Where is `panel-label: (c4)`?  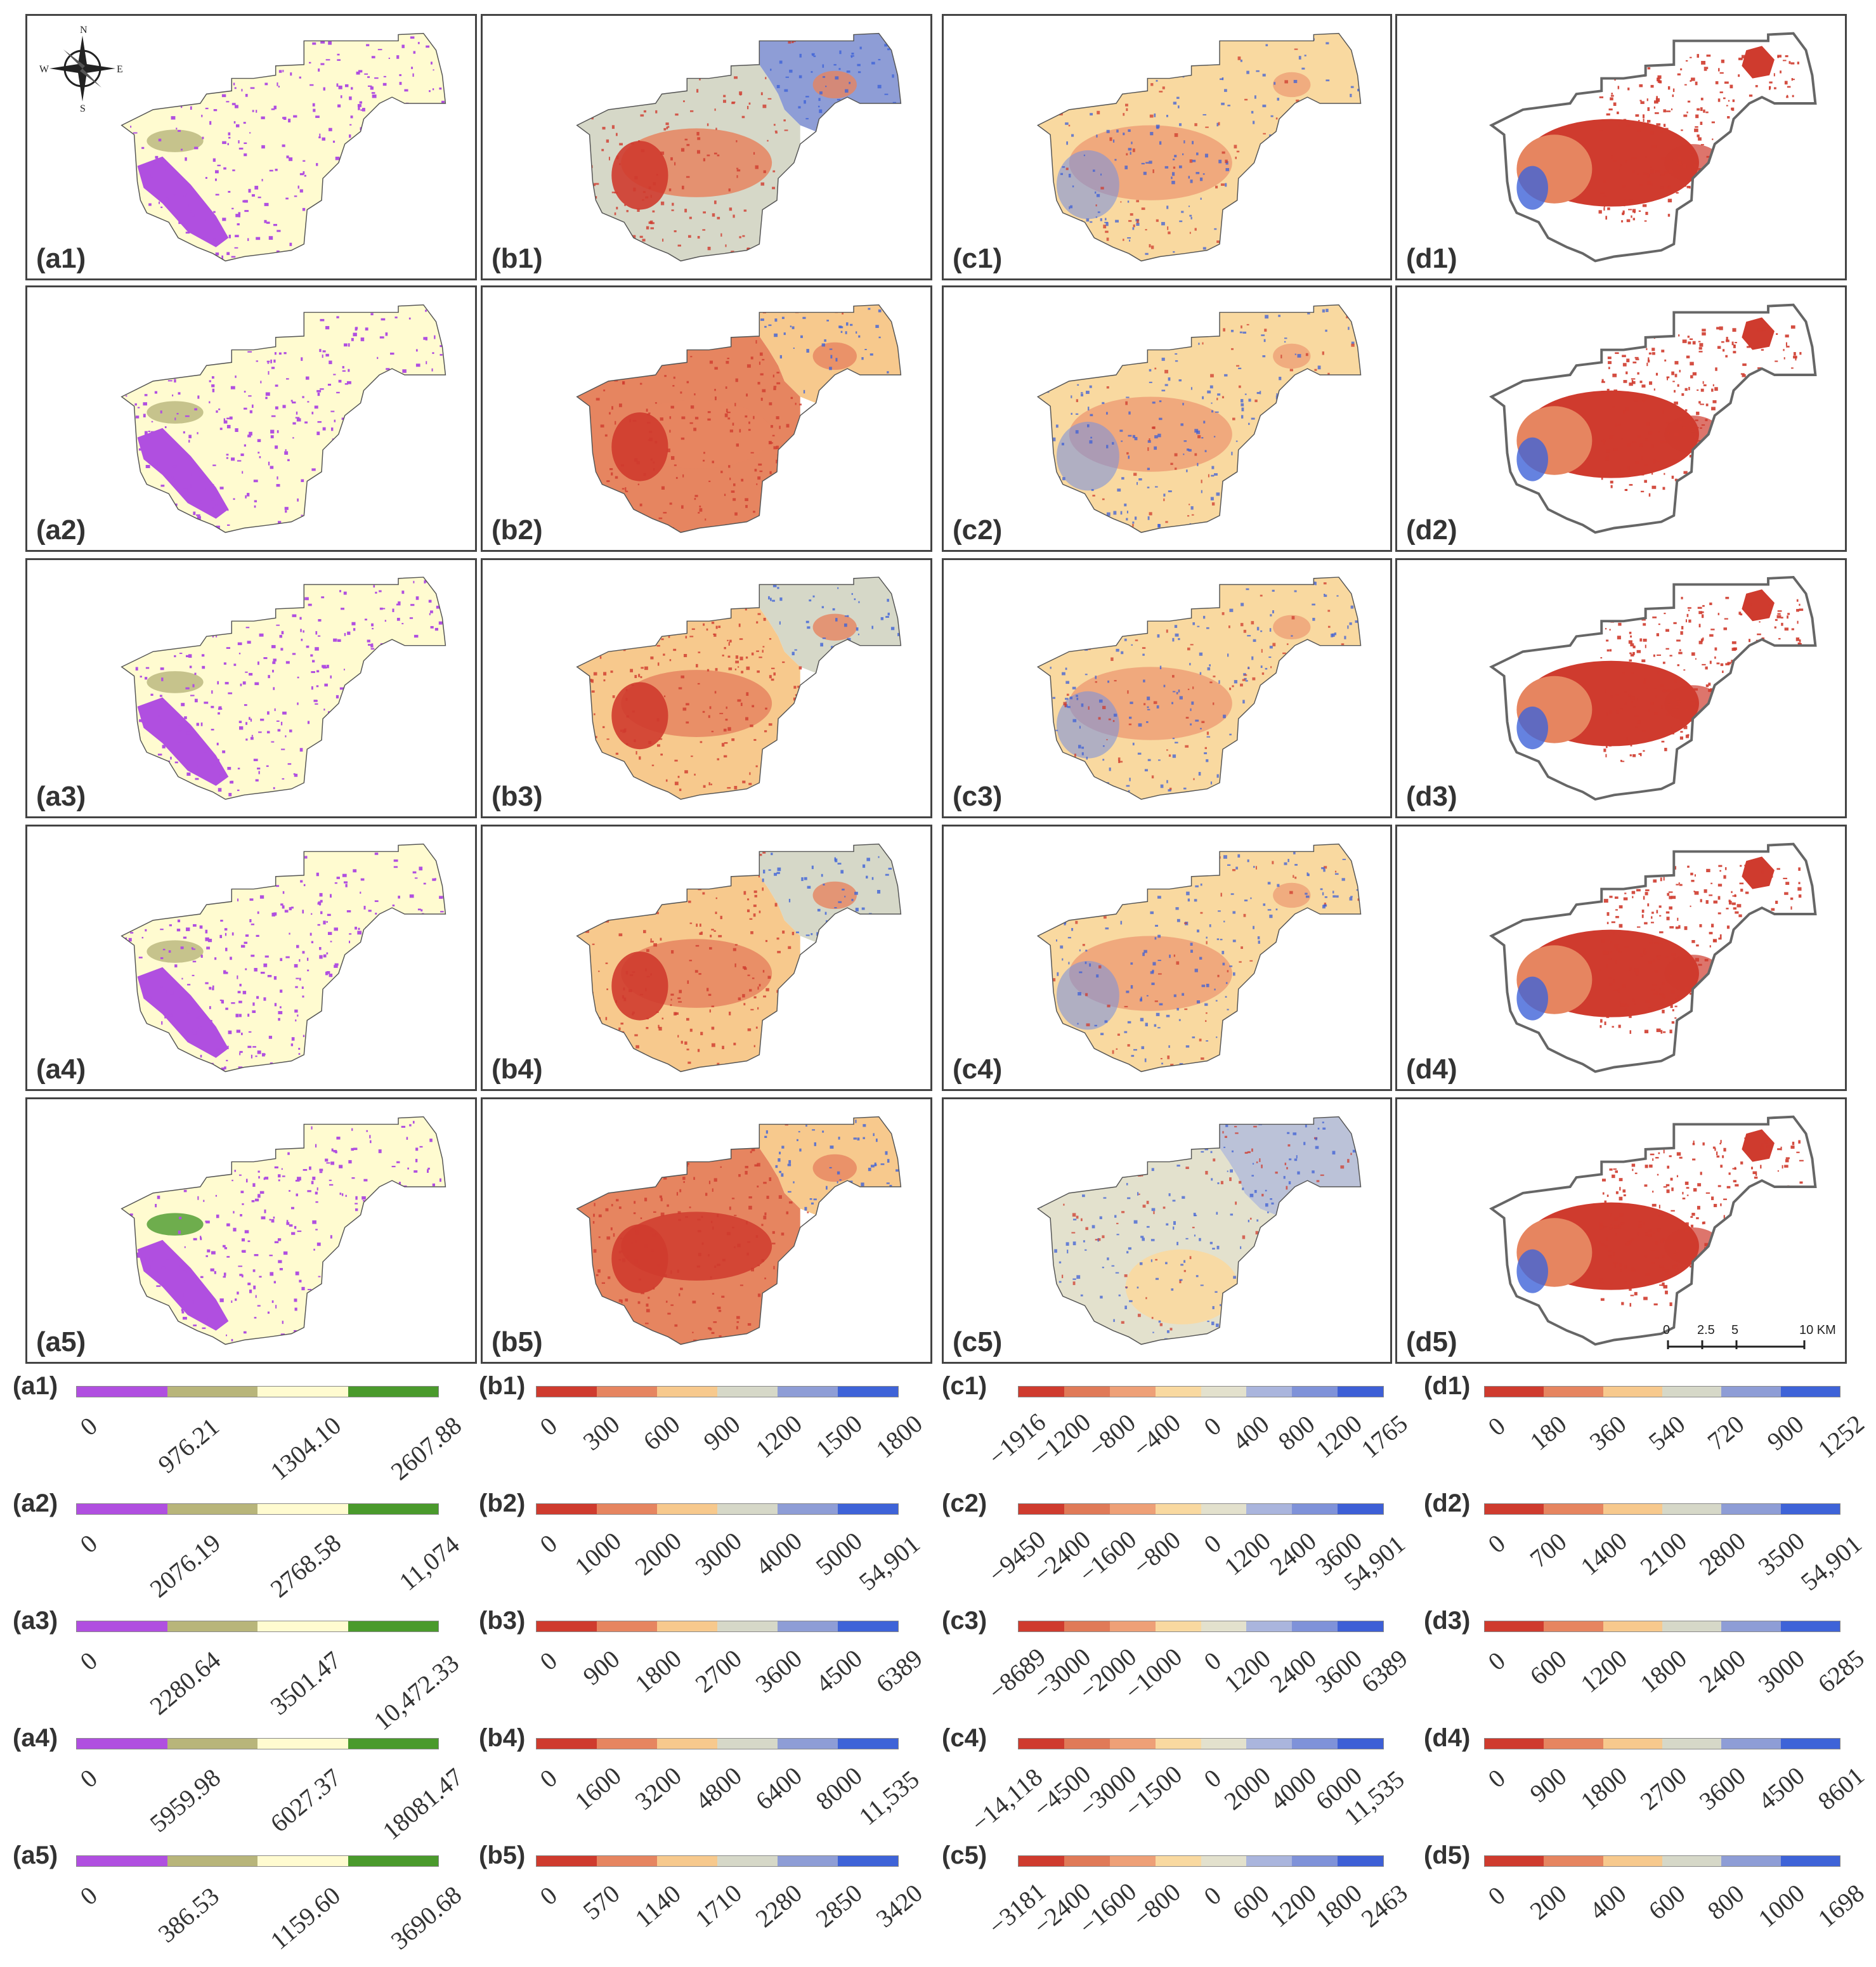
panel-label: (c4) is located at coordinates (978, 1069).